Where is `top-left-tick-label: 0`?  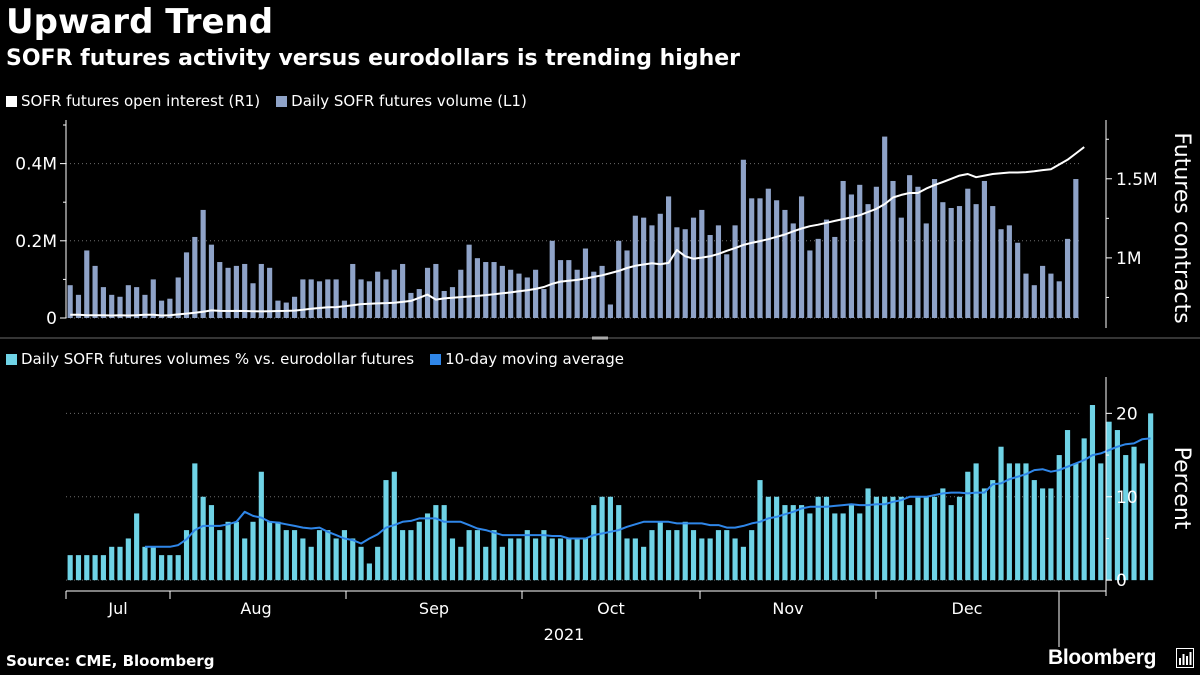
top-left-tick-label: 0 is located at coordinates (51, 319).